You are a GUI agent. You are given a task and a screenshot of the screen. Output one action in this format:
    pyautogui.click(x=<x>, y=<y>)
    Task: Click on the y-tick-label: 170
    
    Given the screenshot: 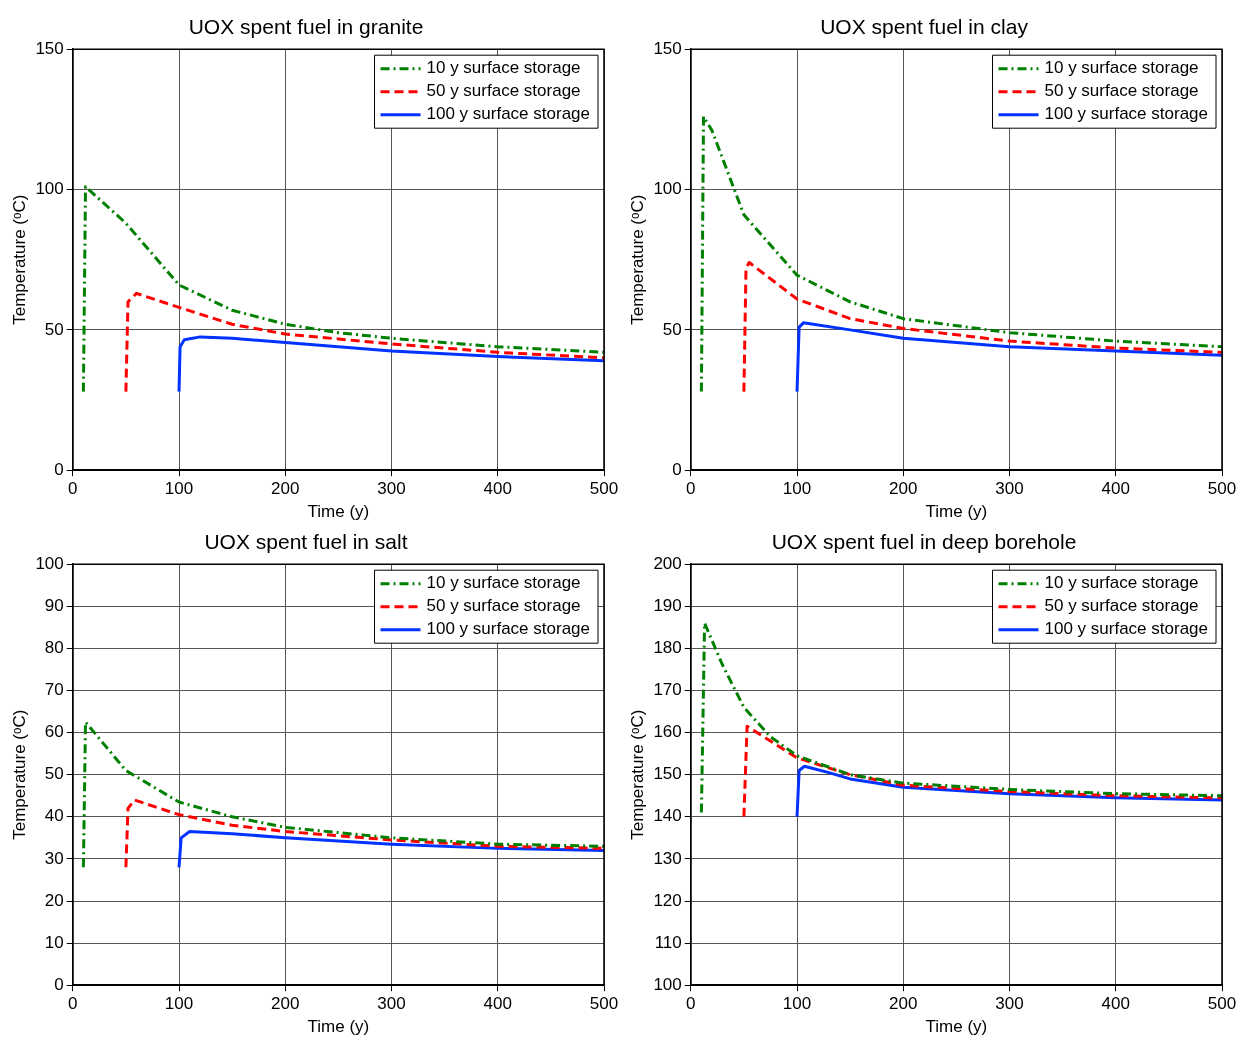 What is the action you would take?
    pyautogui.click(x=667, y=690)
    